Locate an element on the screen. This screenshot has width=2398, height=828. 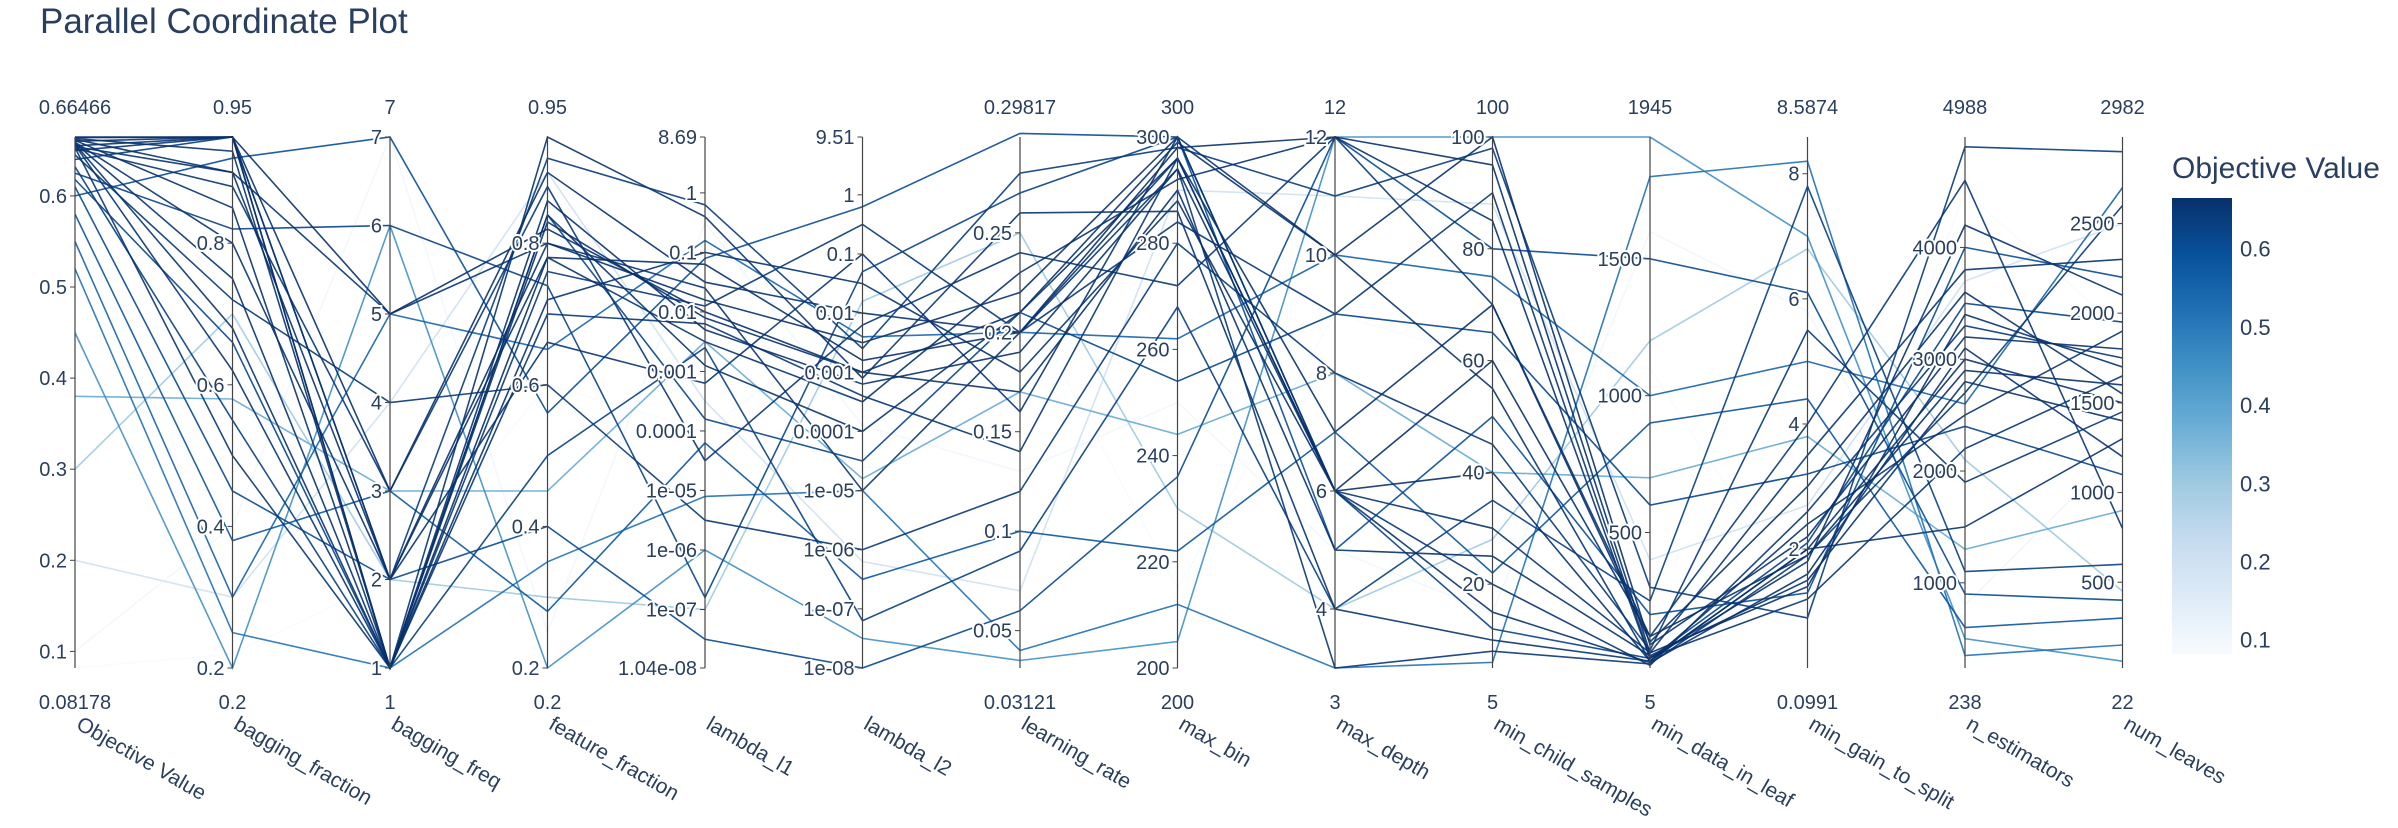
tick-label: 1500 is located at coordinates (1620, 260).